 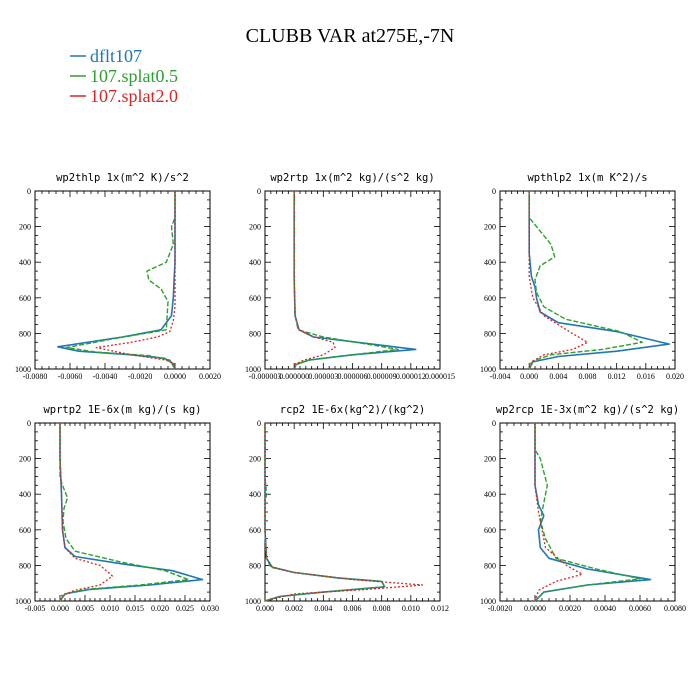 I want to click on x-tick-label: -0.0080, so click(x=35, y=376).